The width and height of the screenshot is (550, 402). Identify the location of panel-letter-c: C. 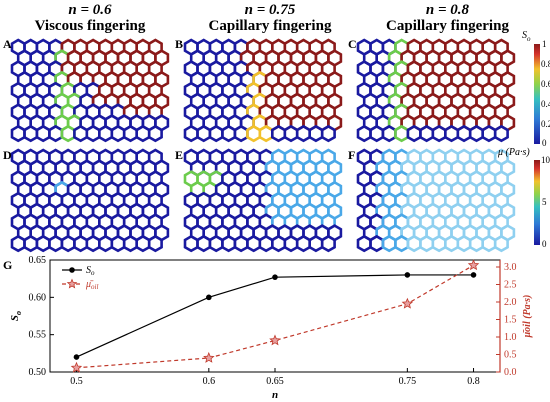
(352, 44).